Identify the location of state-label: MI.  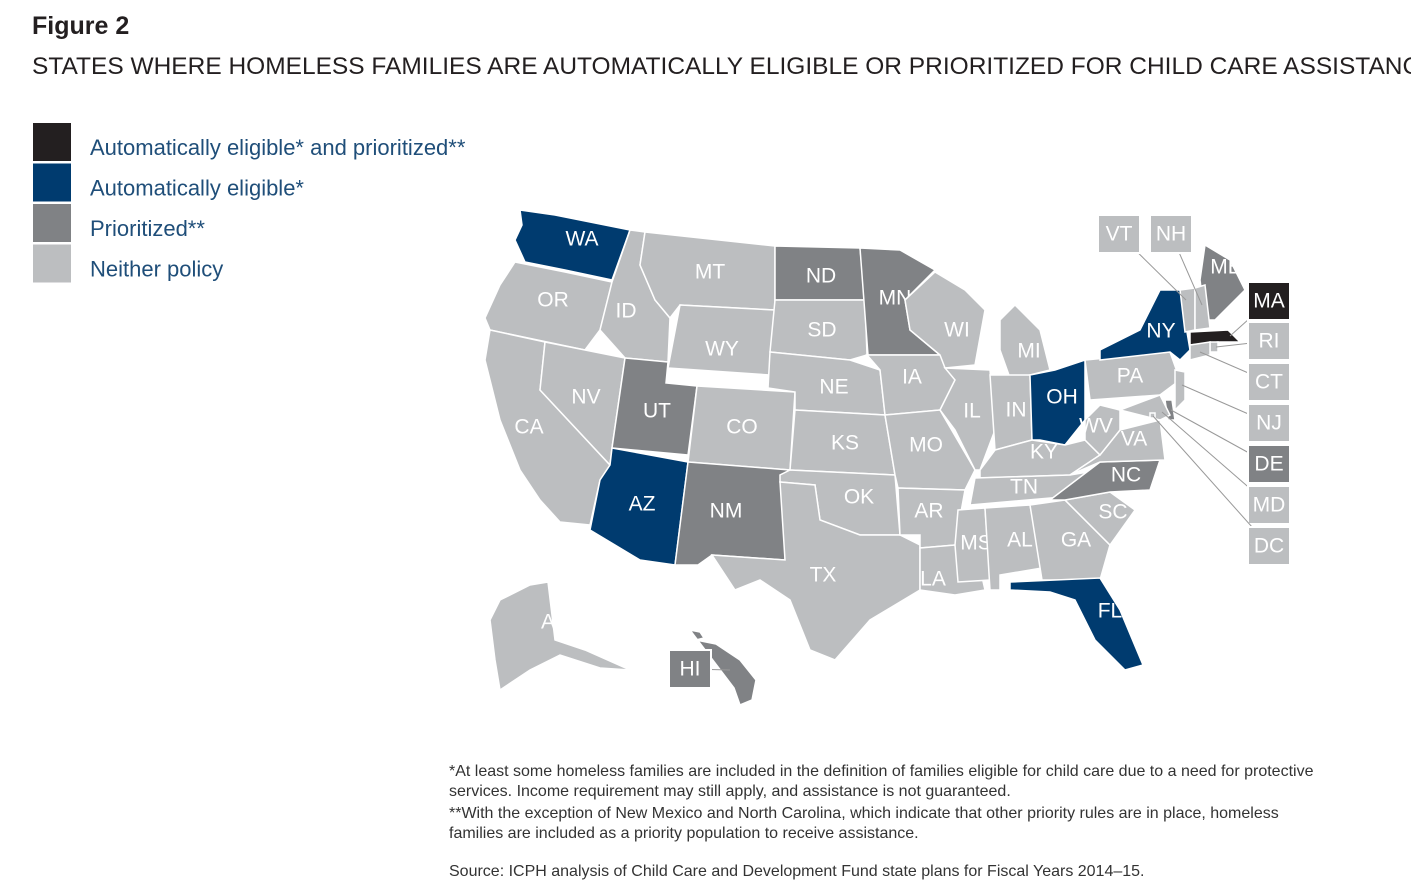
(1028, 351).